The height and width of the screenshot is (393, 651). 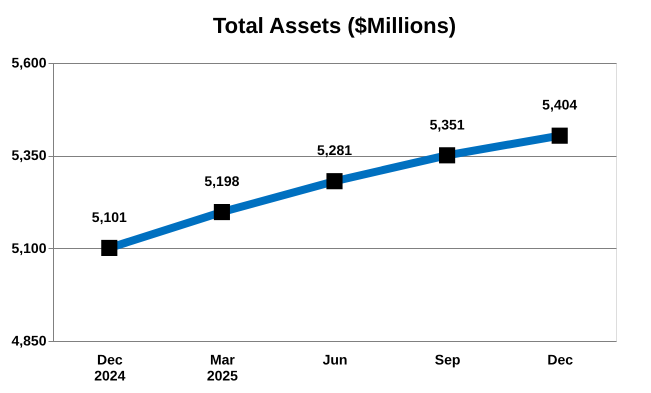 What do you see at coordinates (222, 181) in the screenshot?
I see `data-label: 5,198` at bounding box center [222, 181].